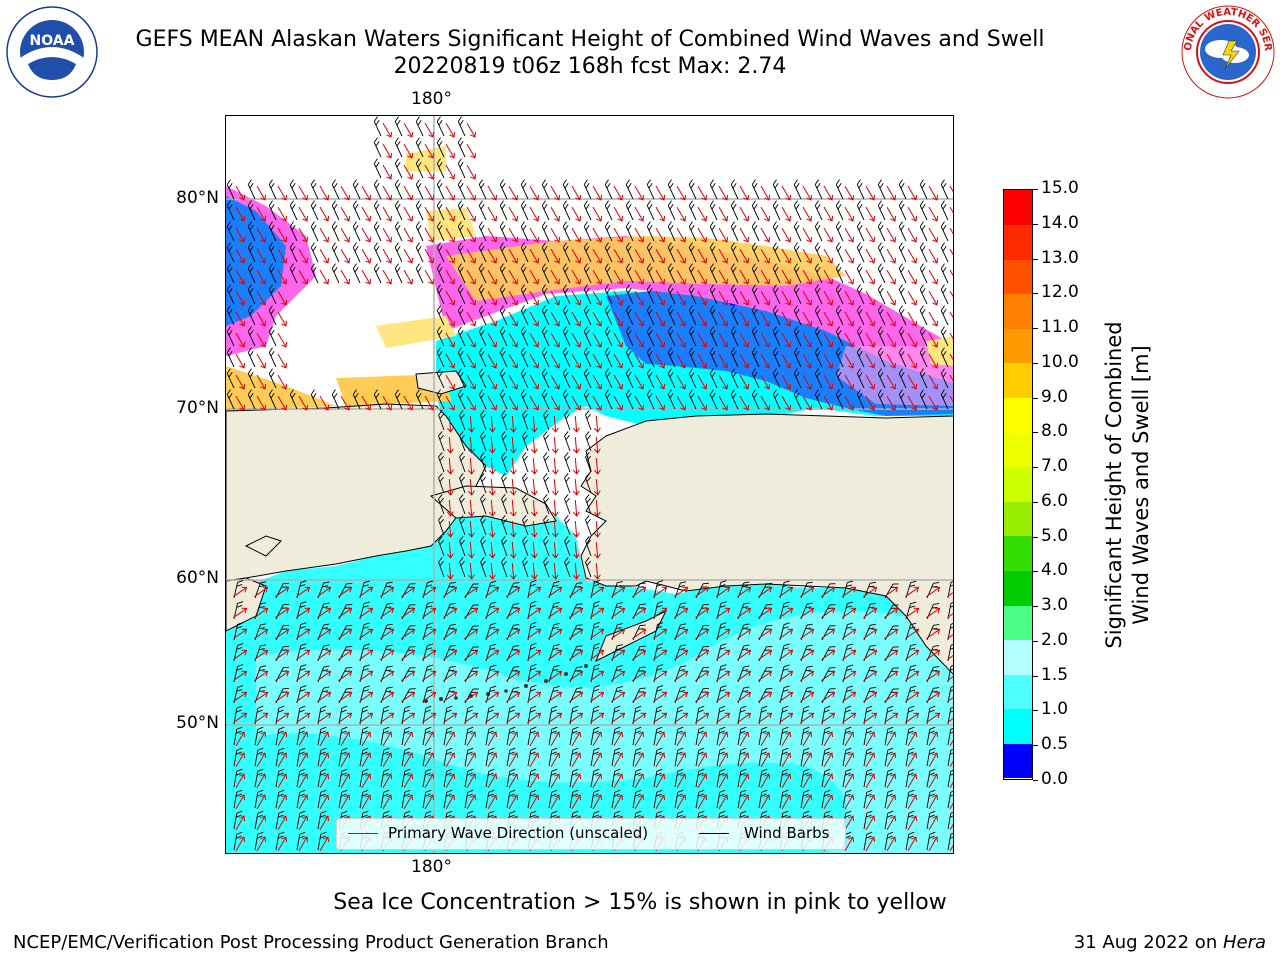 Image resolution: width=1280 pixels, height=960 pixels. What do you see at coordinates (1055, 396) in the screenshot?
I see `colorbar-tick-label: 9.0` at bounding box center [1055, 396].